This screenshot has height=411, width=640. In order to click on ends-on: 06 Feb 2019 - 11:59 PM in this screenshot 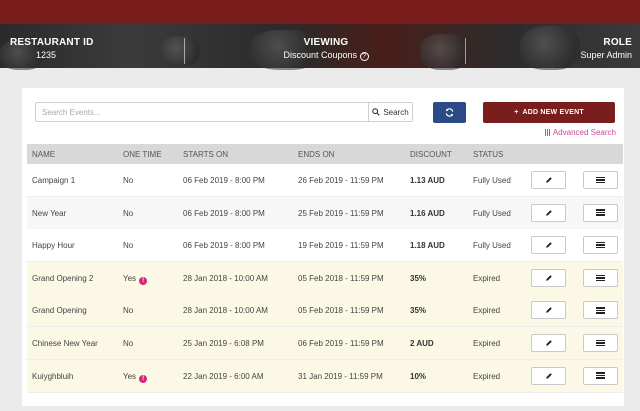, I will do `click(341, 343)`.